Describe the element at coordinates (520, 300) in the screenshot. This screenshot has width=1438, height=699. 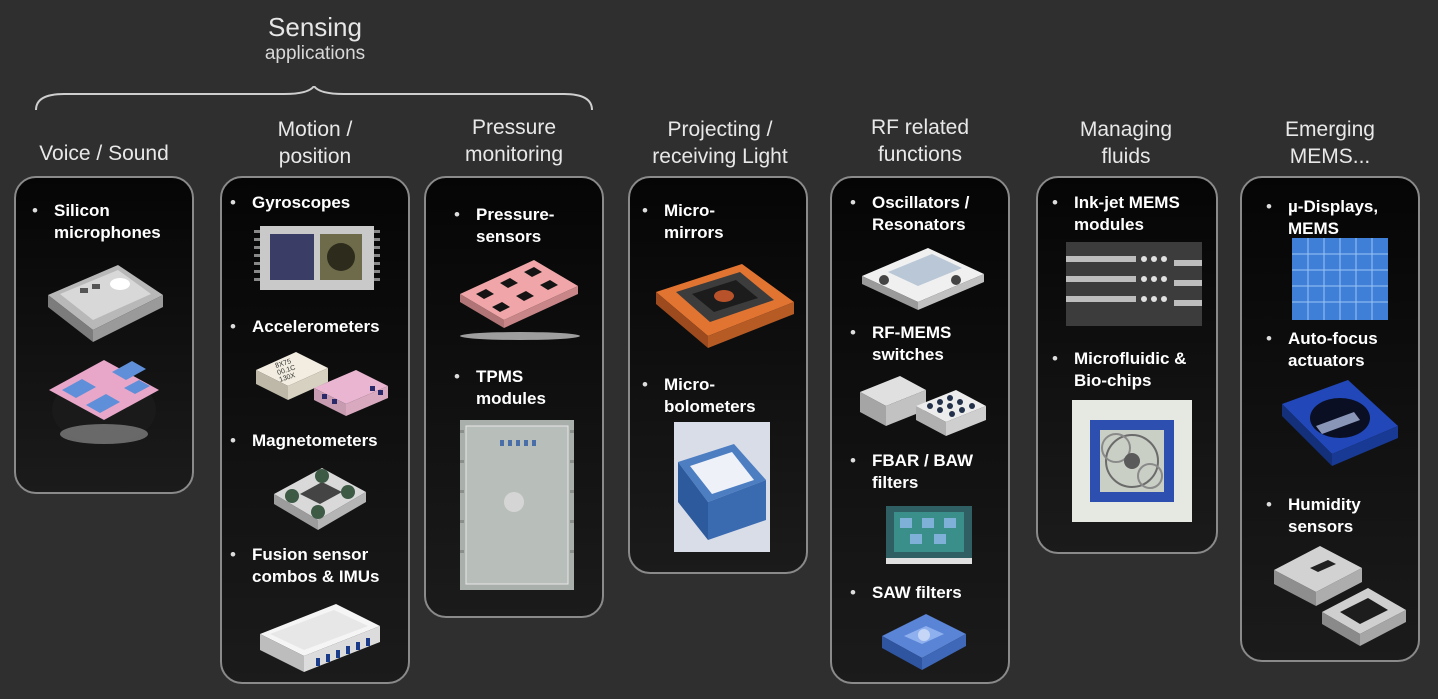
I see `pressure-sensor-image` at that location.